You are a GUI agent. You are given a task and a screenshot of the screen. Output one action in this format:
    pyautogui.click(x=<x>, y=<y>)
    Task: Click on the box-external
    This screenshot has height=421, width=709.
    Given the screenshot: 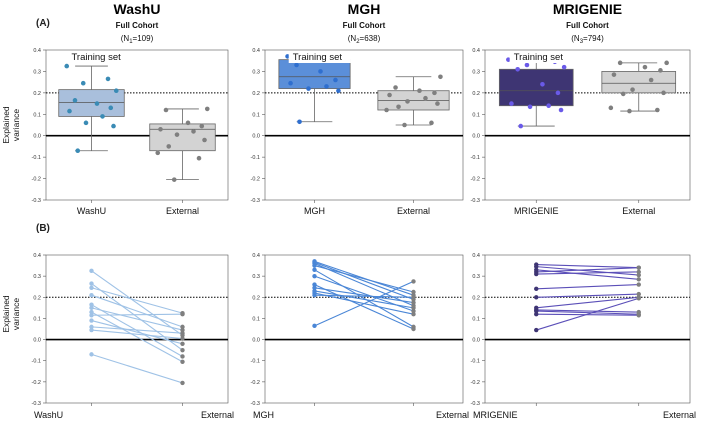 What is the action you would take?
    pyautogui.click(x=639, y=82)
    